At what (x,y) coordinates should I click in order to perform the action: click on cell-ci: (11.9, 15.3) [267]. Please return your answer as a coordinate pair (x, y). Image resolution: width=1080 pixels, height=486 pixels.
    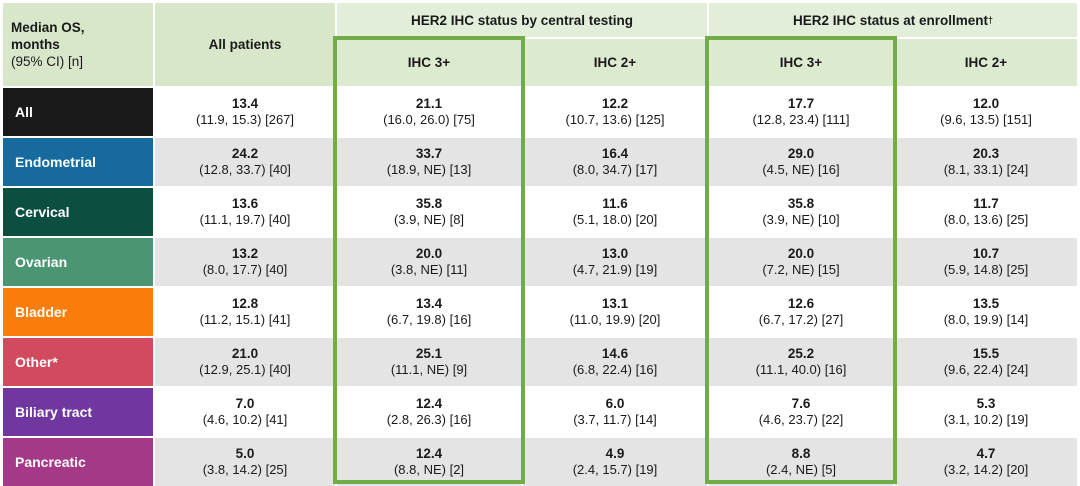
    Looking at the image, I should click on (245, 119).